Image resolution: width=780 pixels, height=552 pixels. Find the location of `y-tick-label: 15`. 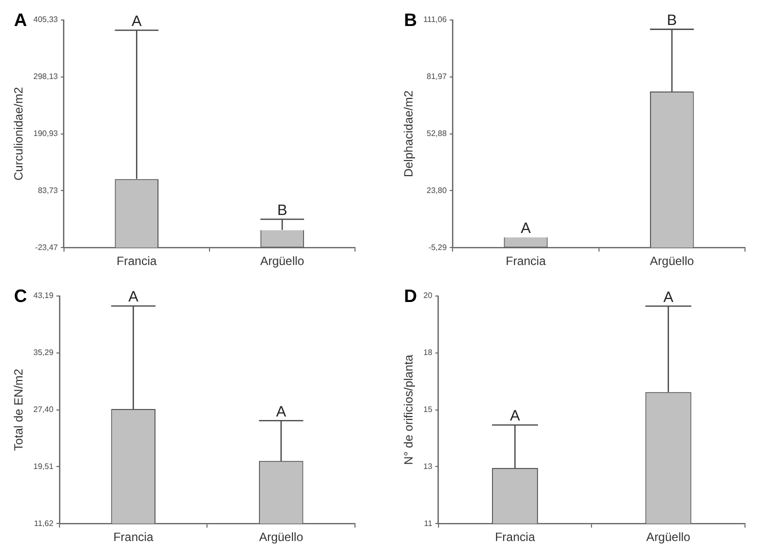

y-tick-label: 15 is located at coordinates (428, 409).